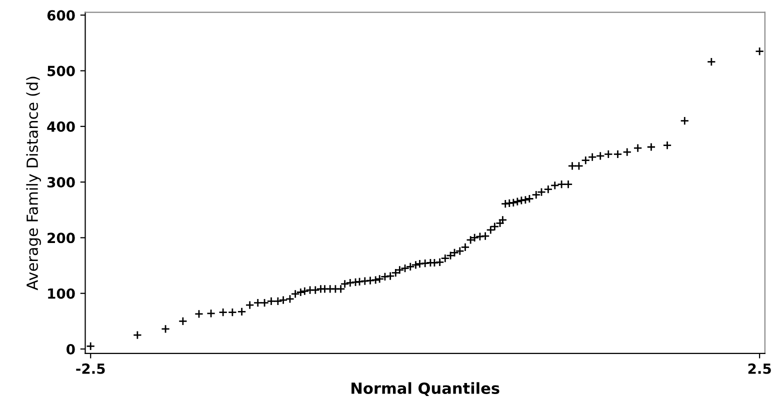 The width and height of the screenshot is (775, 411). I want to click on y-axis-title: Average Family Distance (d), so click(33, 183).